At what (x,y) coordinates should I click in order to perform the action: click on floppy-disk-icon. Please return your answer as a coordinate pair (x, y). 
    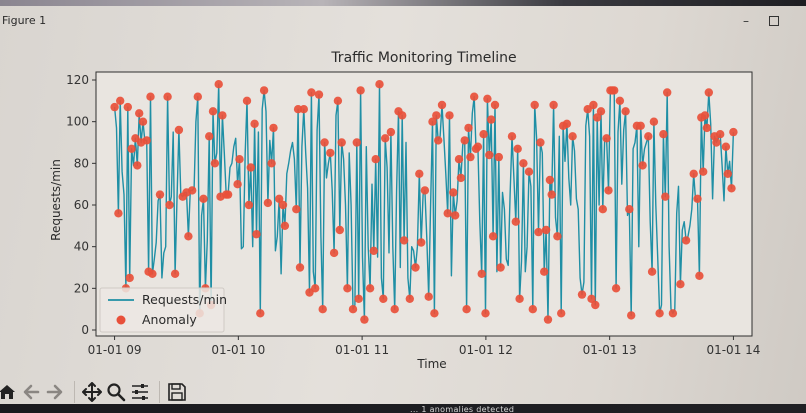
    Looking at the image, I should click on (177, 392).